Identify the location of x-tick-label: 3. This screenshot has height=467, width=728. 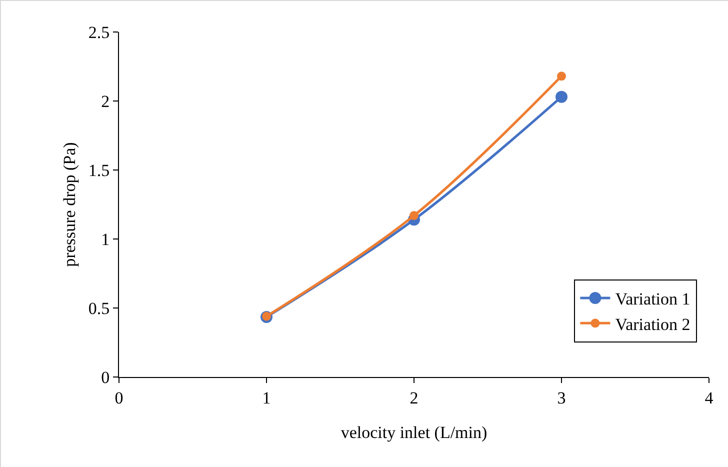
(561, 398).